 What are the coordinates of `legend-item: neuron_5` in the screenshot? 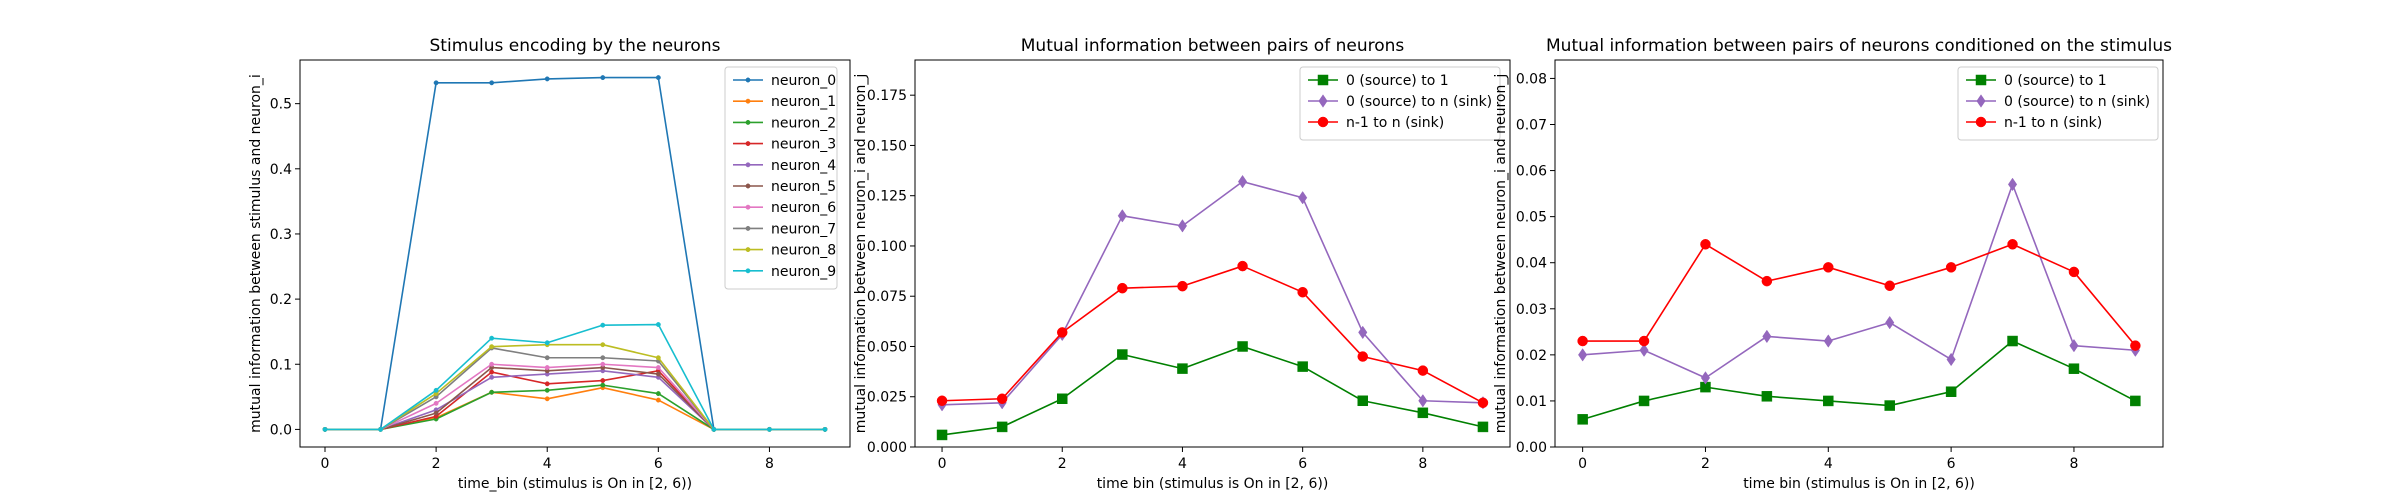 It's located at (784, 187).